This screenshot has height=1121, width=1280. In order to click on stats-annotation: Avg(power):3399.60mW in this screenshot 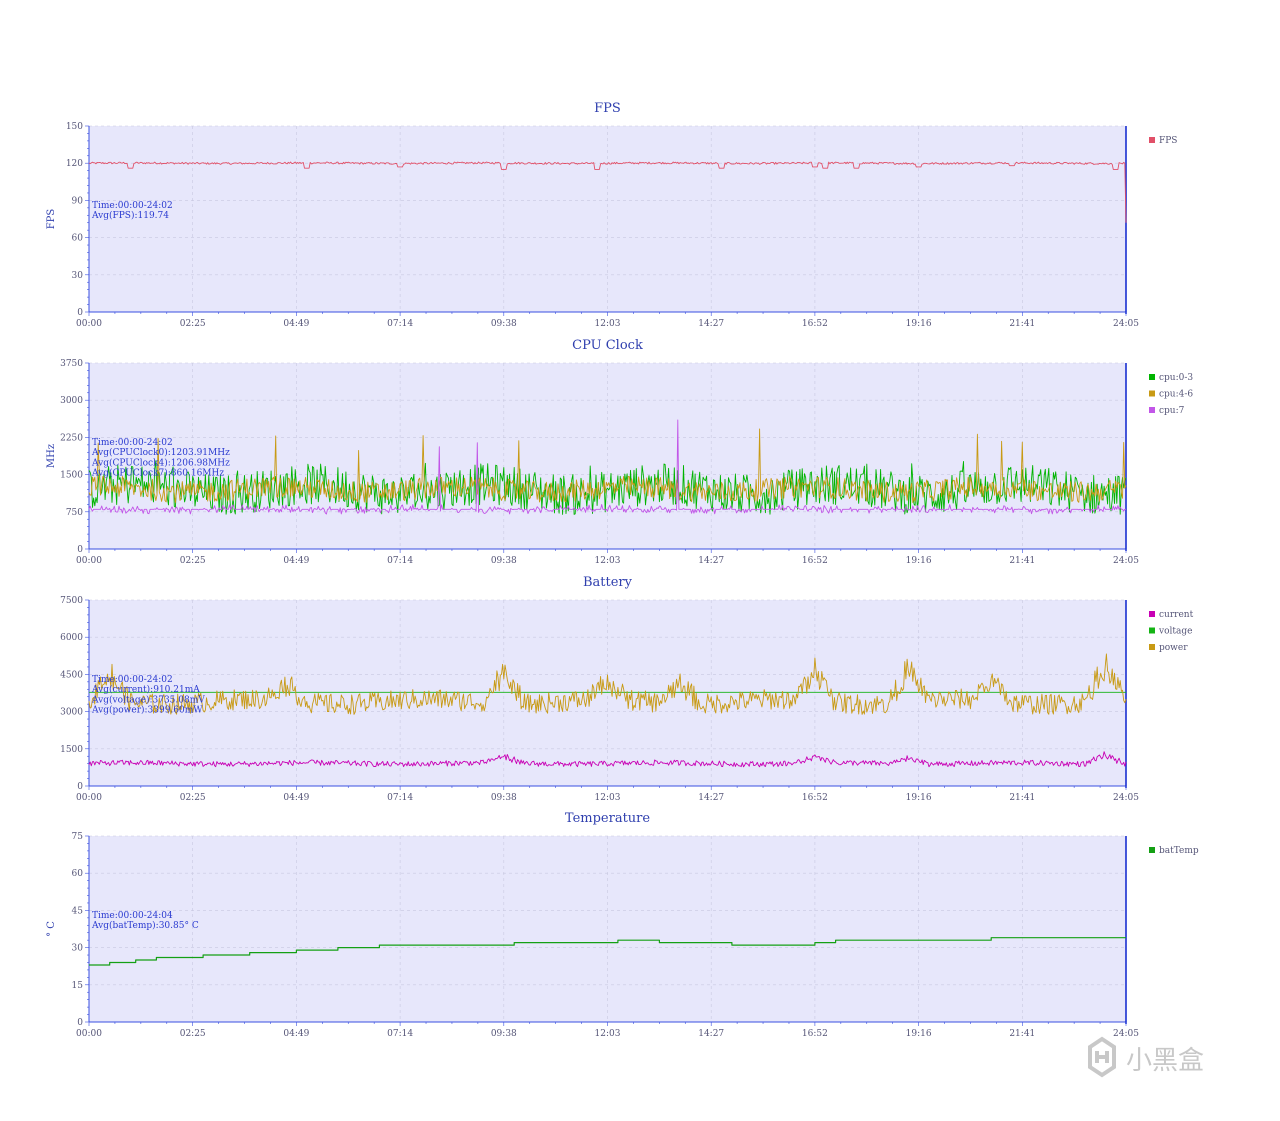, I will do `click(147, 710)`.